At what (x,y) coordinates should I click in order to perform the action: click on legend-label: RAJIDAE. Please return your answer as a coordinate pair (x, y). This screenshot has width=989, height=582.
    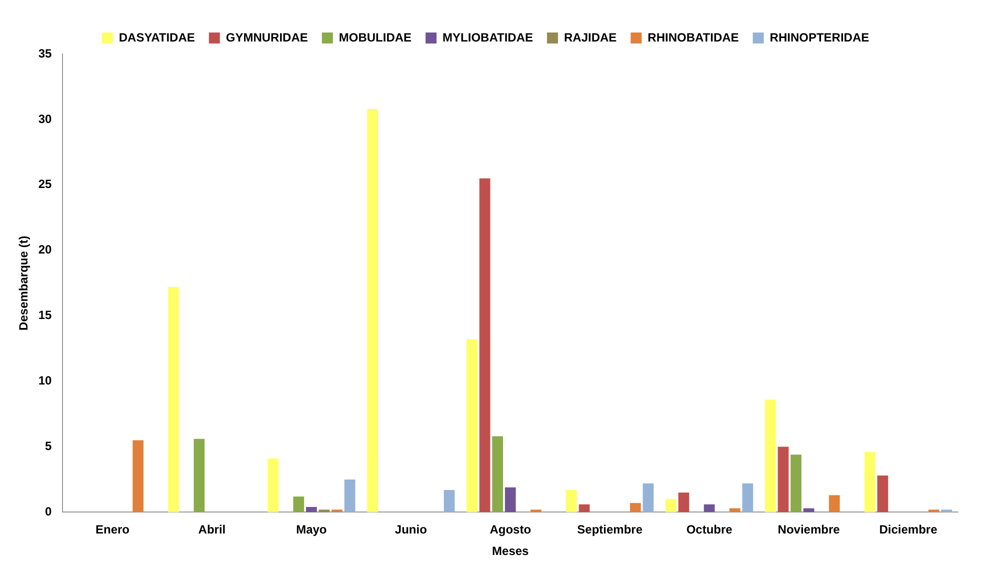
    Looking at the image, I should click on (590, 37).